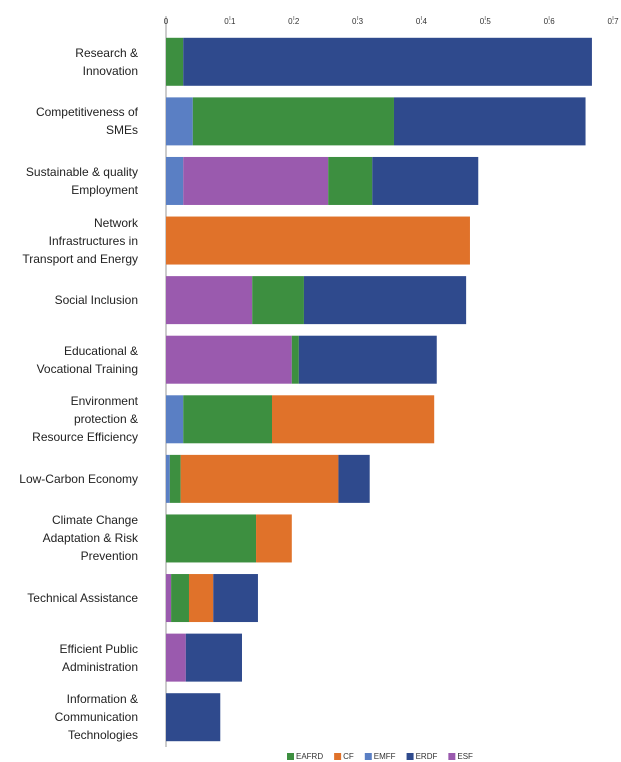  I want to click on x-tick-label: 0.7, so click(613, 21).